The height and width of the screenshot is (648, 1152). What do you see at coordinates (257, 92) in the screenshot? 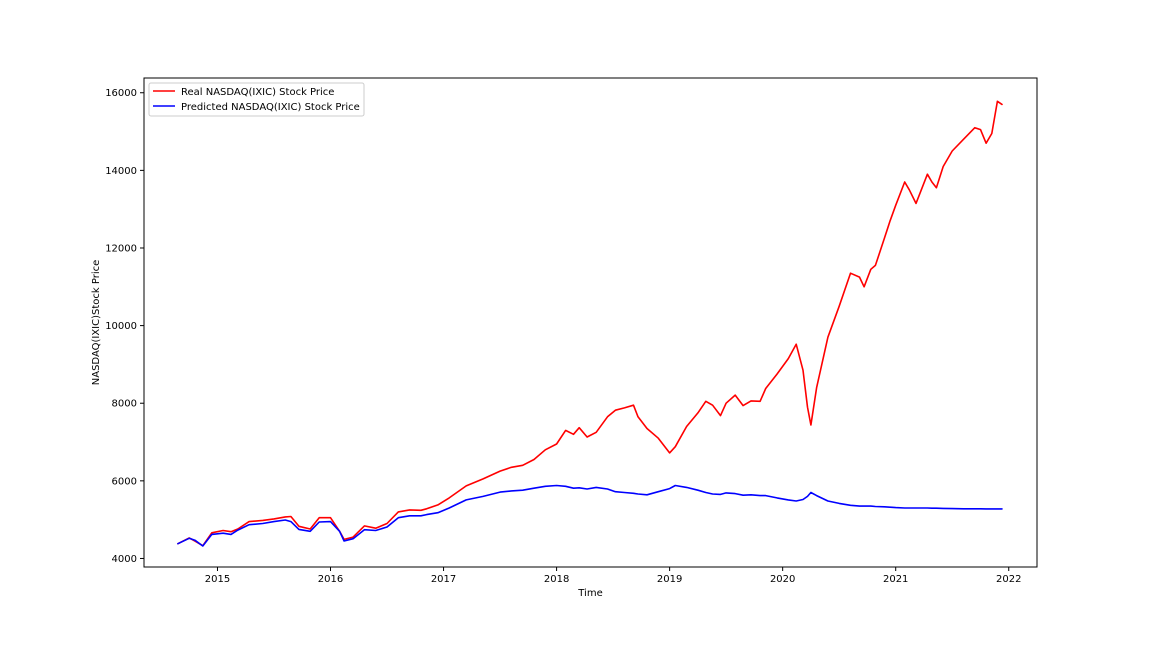
I see `legend-label-real: Real NASDAQ(IXIC) Stock Price` at bounding box center [257, 92].